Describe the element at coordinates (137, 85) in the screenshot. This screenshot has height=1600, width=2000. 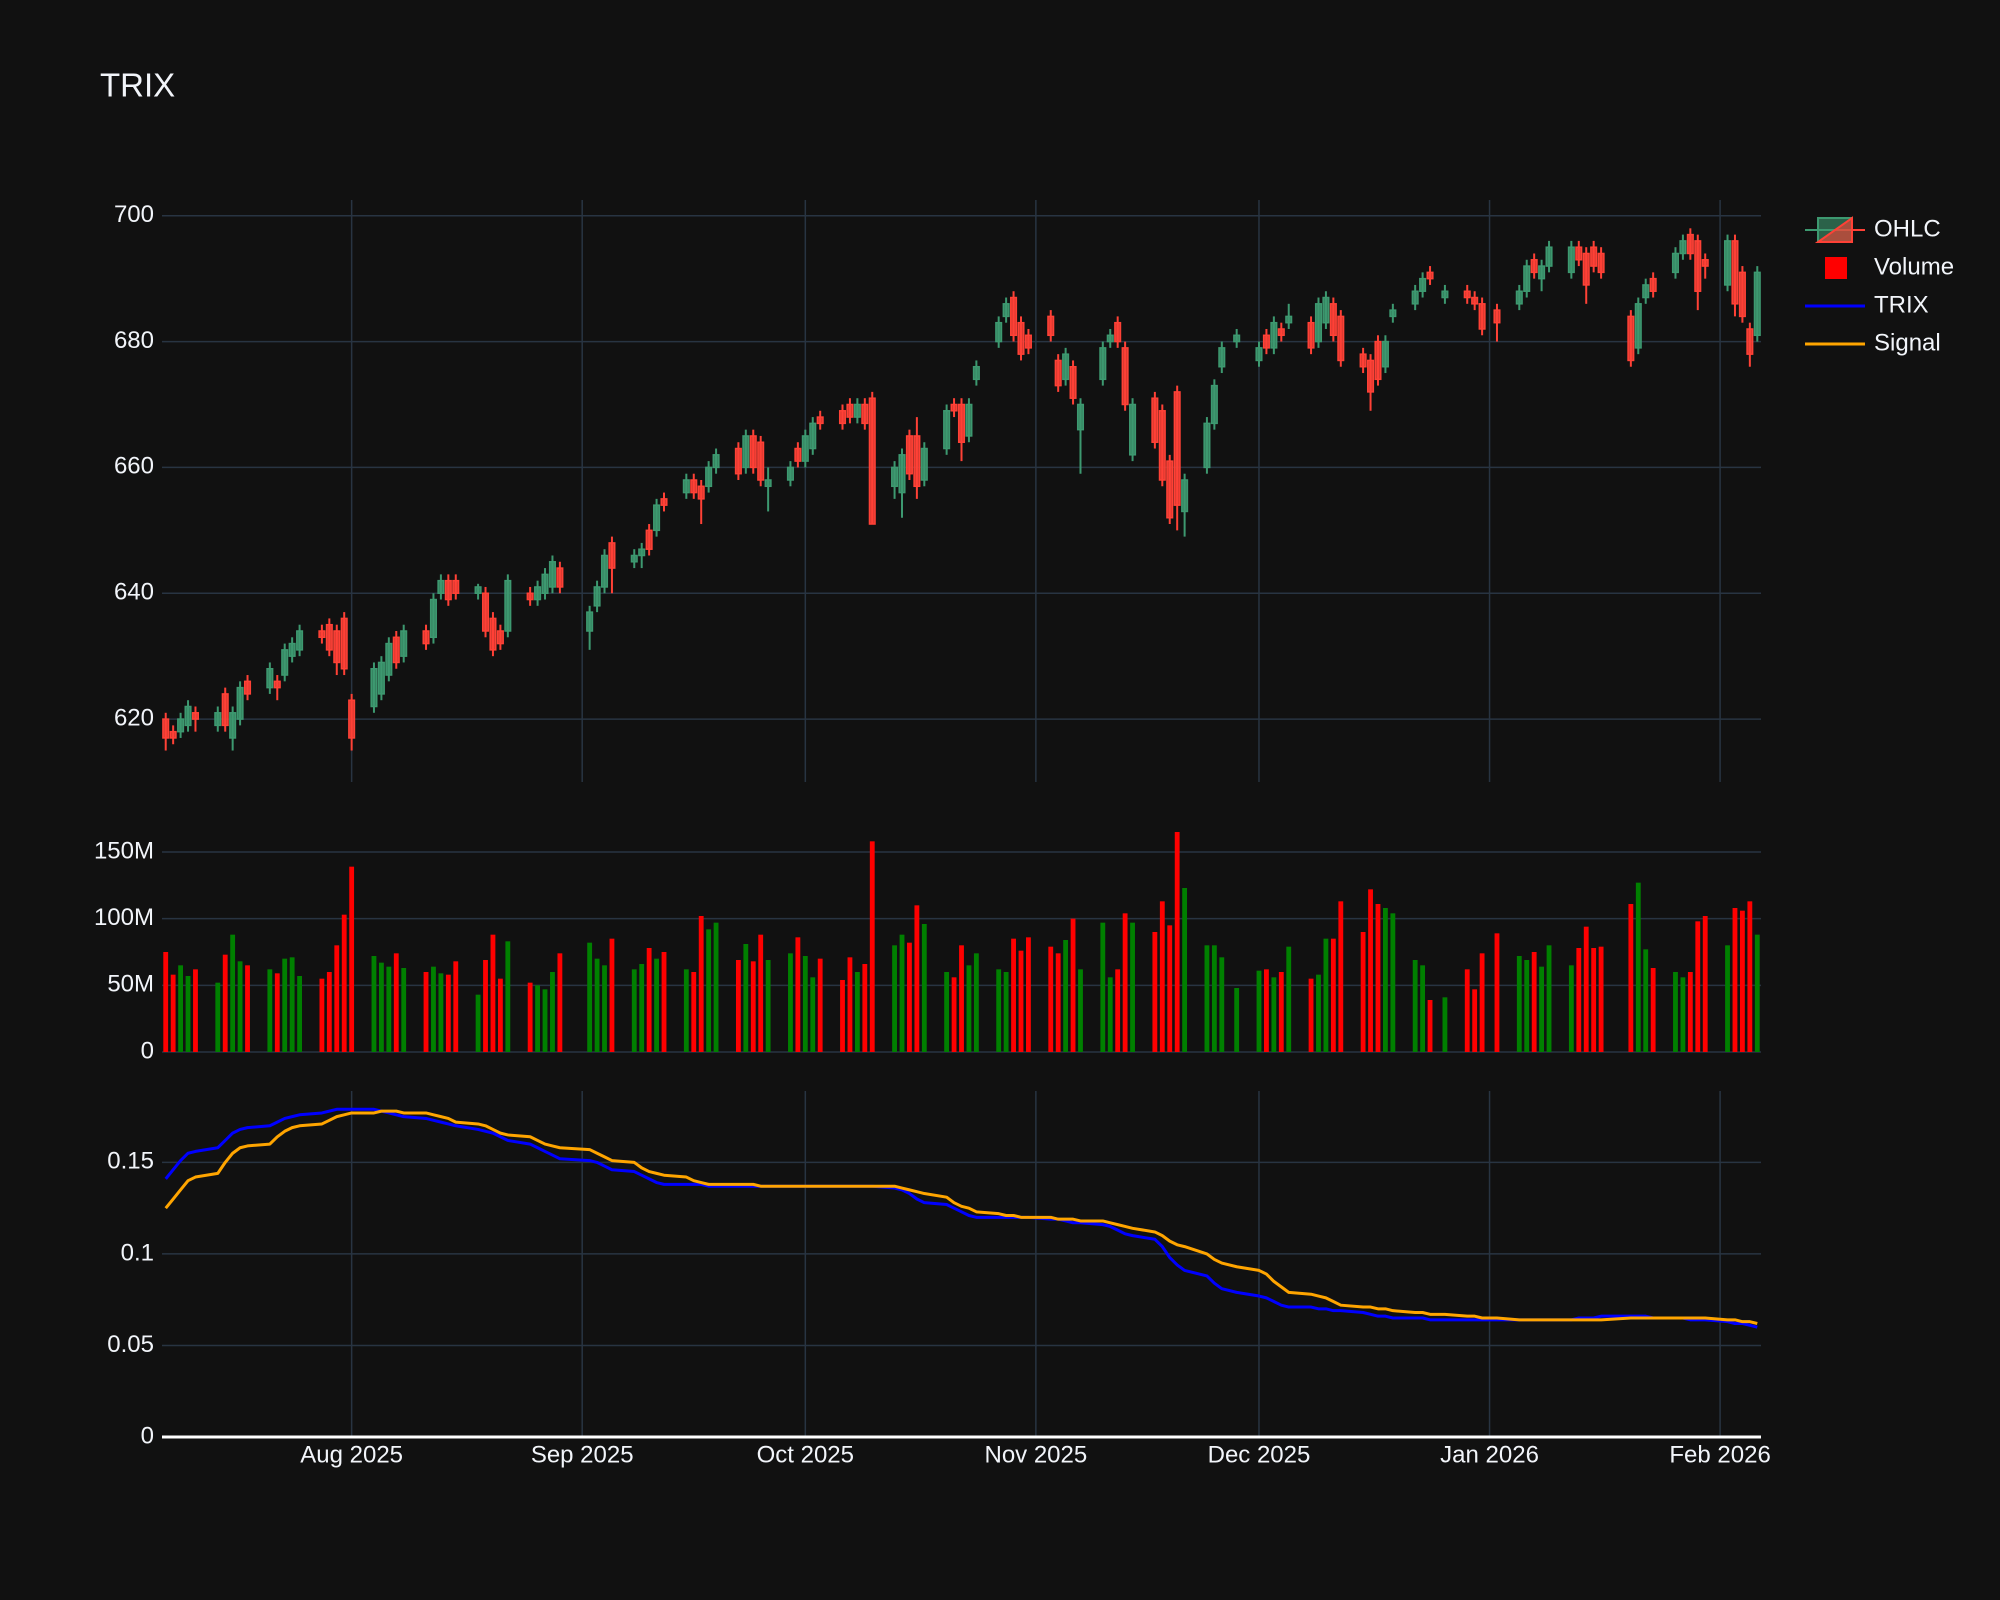
I see `chart-title: TRIX` at that location.